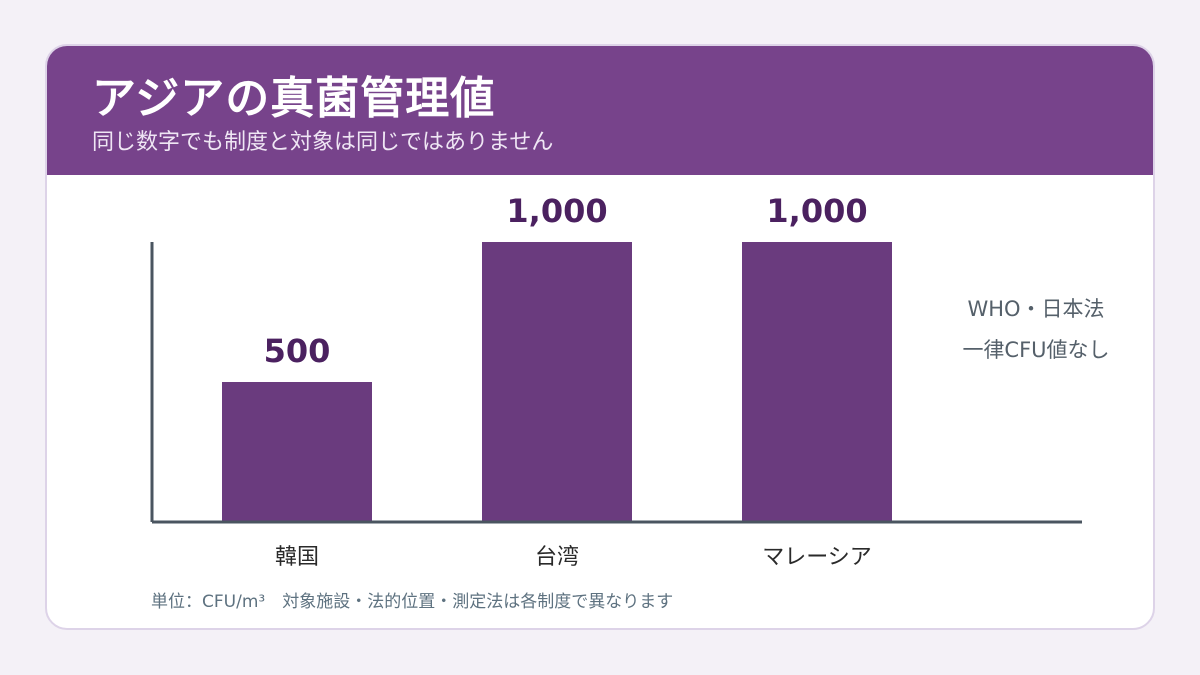  I want to click on category-label-1: 台湾, so click(557, 557).